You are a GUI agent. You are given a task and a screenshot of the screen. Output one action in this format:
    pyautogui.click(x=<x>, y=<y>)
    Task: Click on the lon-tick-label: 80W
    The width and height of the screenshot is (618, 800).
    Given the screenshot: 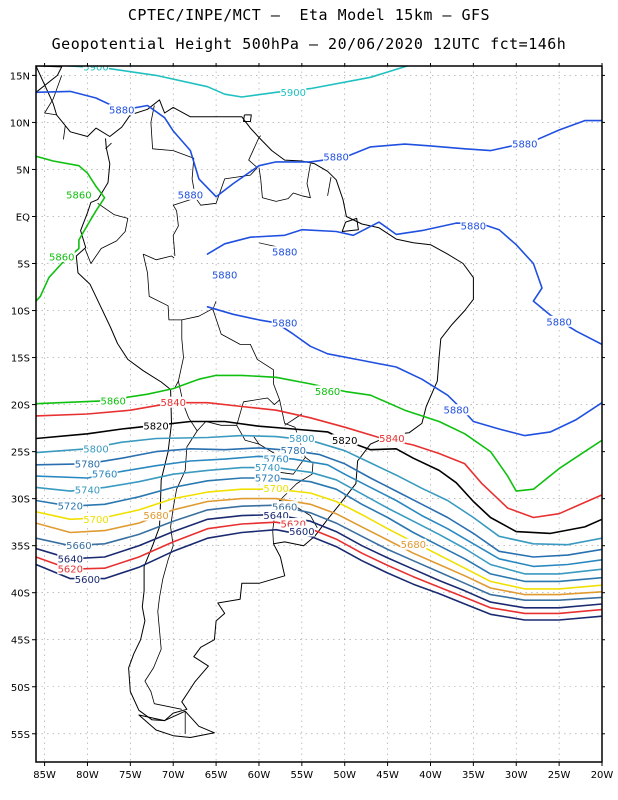 What is the action you would take?
    pyautogui.click(x=87, y=775)
    